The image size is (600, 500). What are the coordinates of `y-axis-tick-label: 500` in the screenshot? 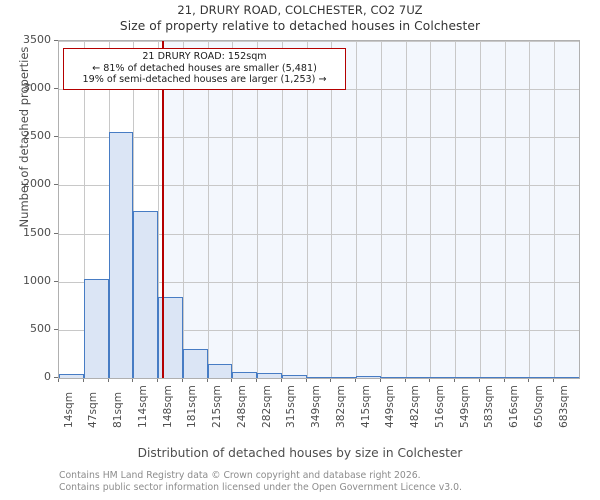 It's located at (40, 328).